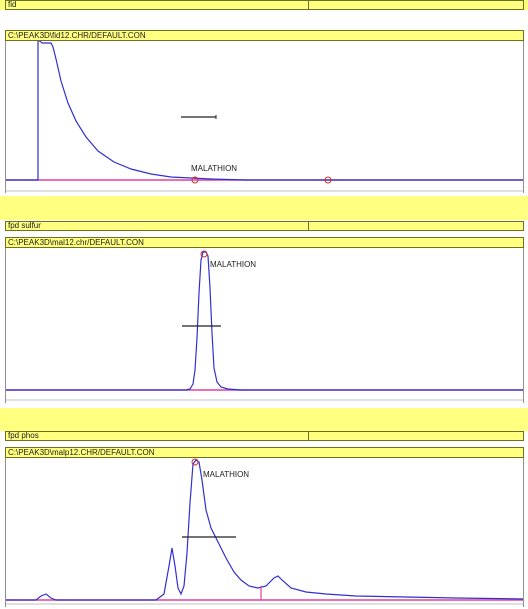  What do you see at coordinates (204, 254) in the screenshot?
I see `panel-2-peak-marker` at bounding box center [204, 254].